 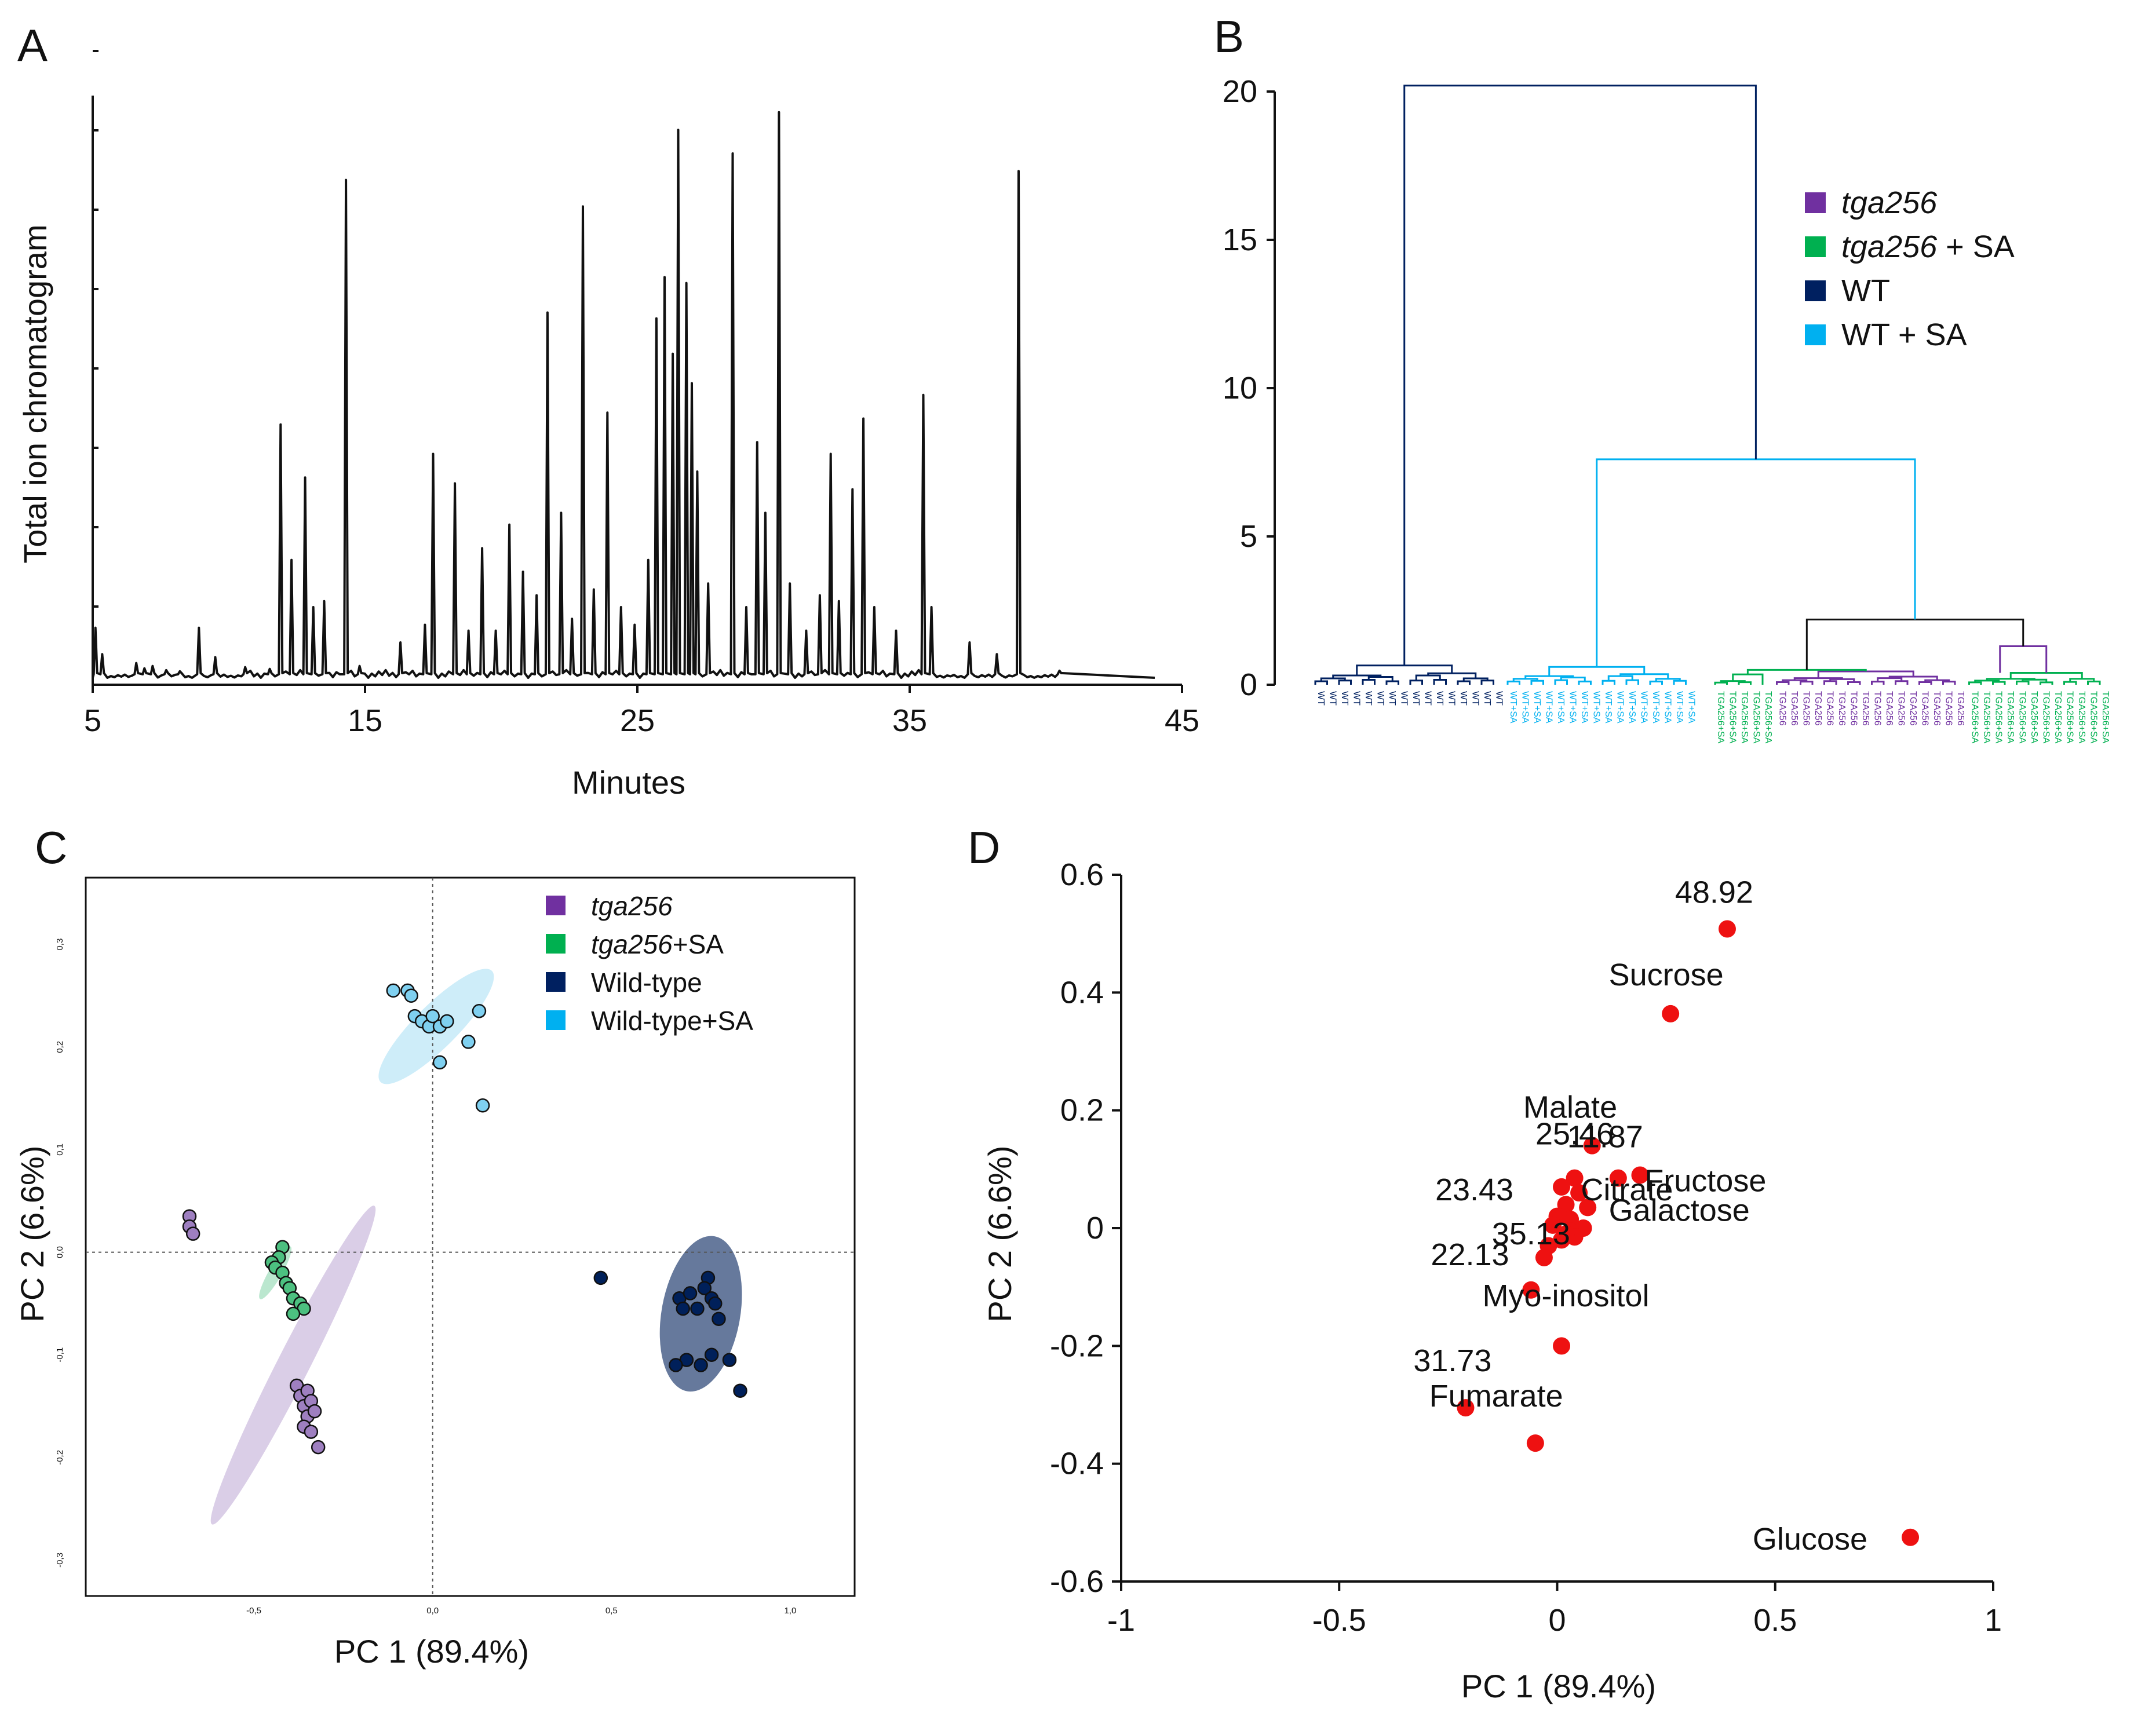 I want to click on chromatogram-x-tick-label: 35, so click(x=909, y=720).